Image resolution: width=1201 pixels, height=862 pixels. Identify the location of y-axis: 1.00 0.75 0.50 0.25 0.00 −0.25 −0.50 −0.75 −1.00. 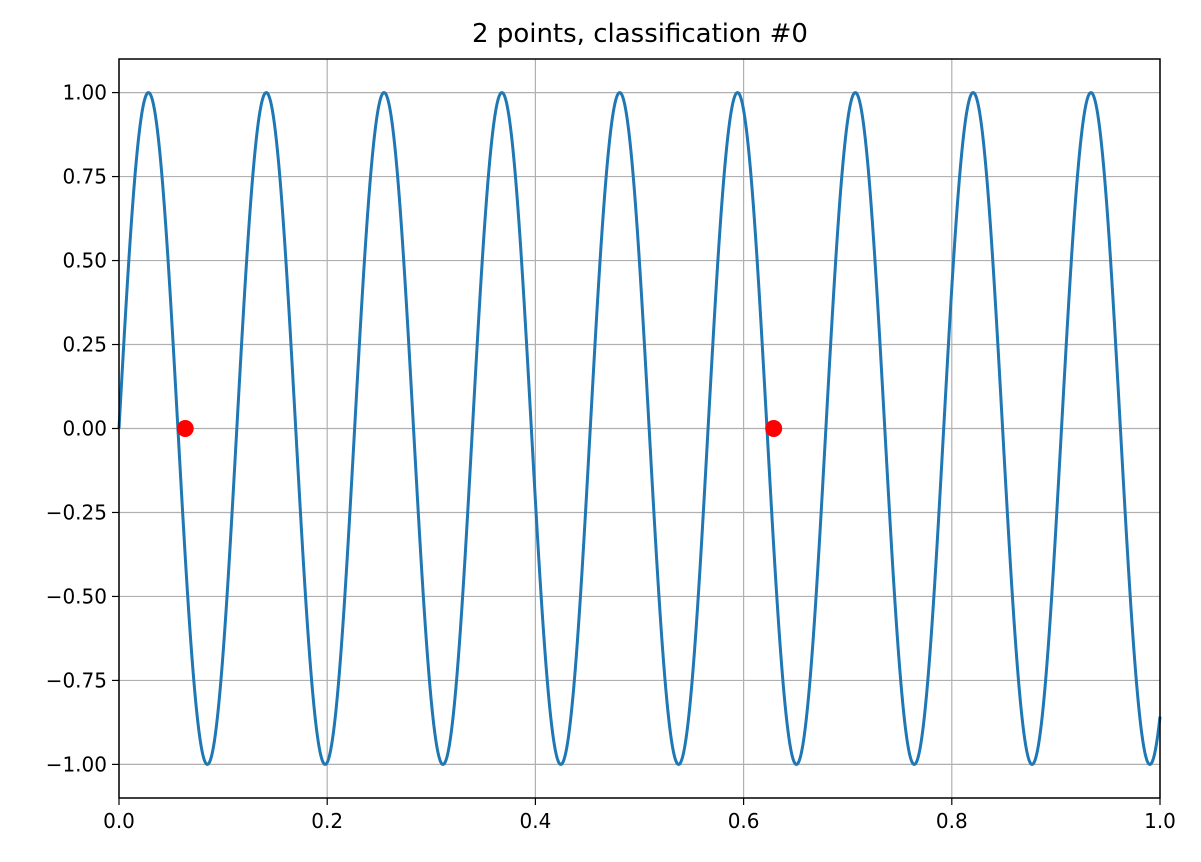
(82, 428).